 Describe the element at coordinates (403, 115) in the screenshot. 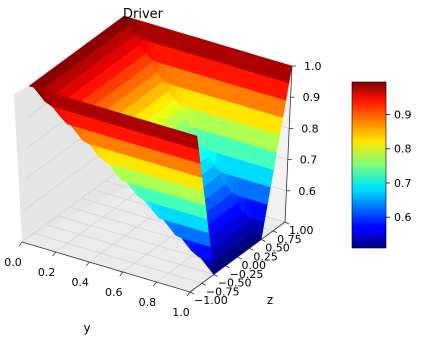

I see `colorbar-tick-label: 0.9` at that location.